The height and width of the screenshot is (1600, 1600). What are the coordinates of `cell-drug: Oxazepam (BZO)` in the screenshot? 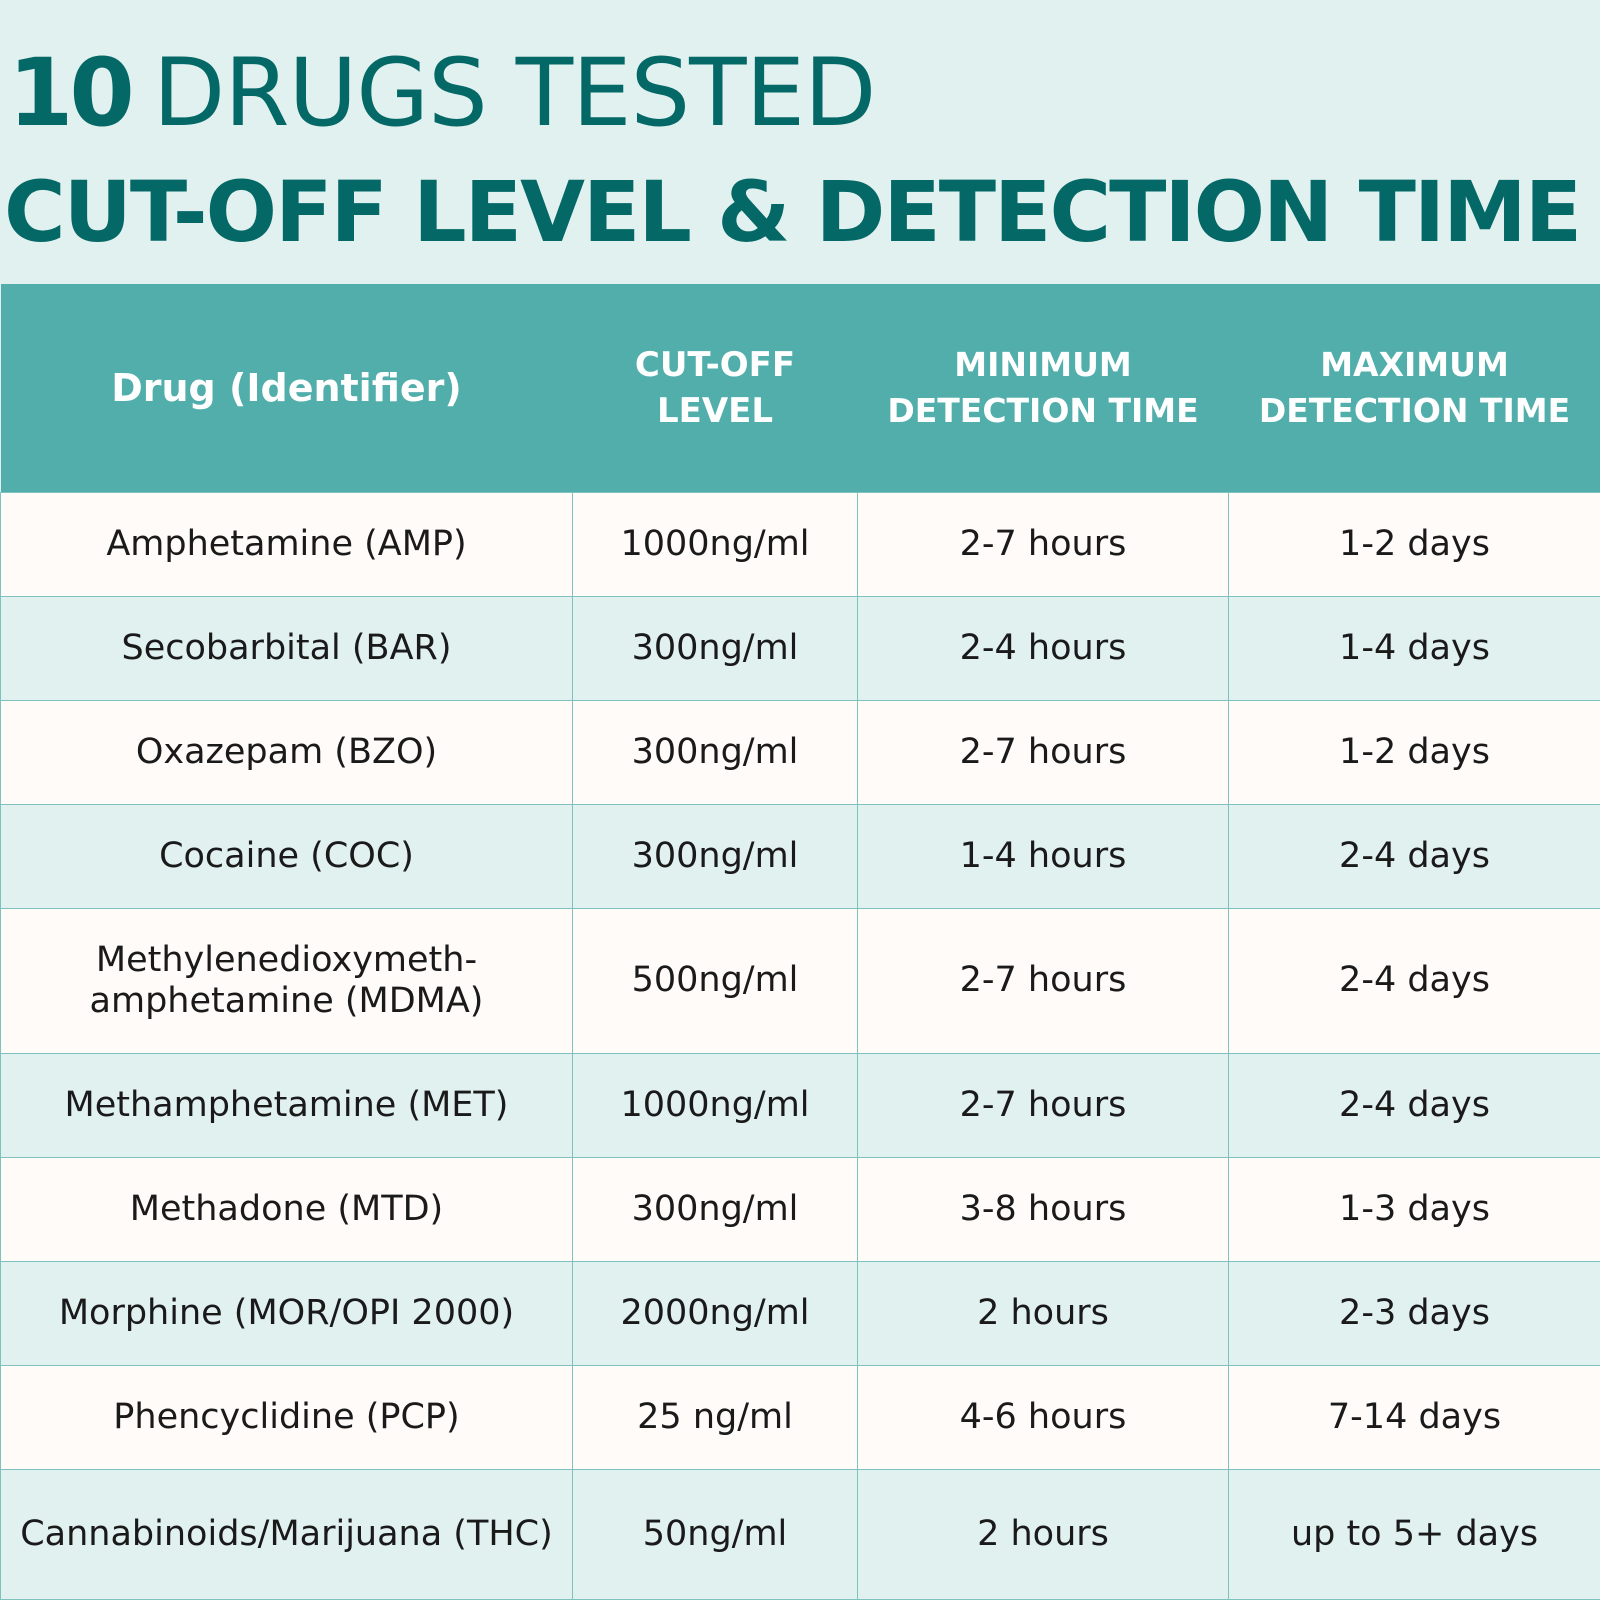 It's located at (286, 752).